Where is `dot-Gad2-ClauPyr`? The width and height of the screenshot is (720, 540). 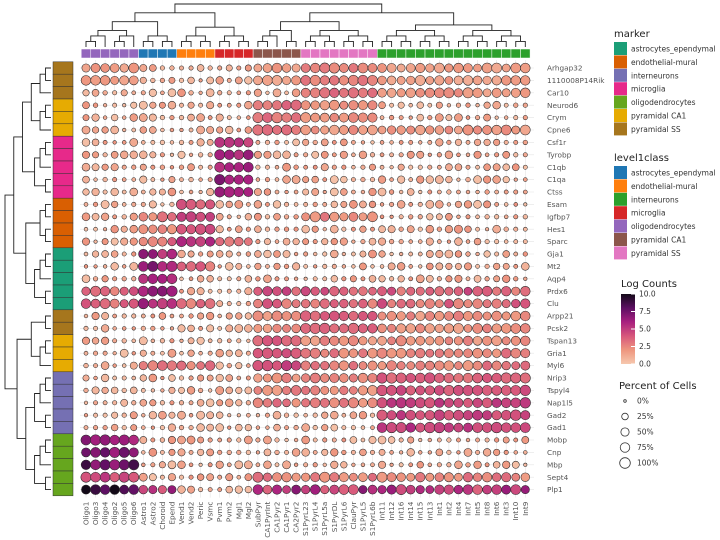
dot-Gad2-ClauPyr is located at coordinates (353, 415).